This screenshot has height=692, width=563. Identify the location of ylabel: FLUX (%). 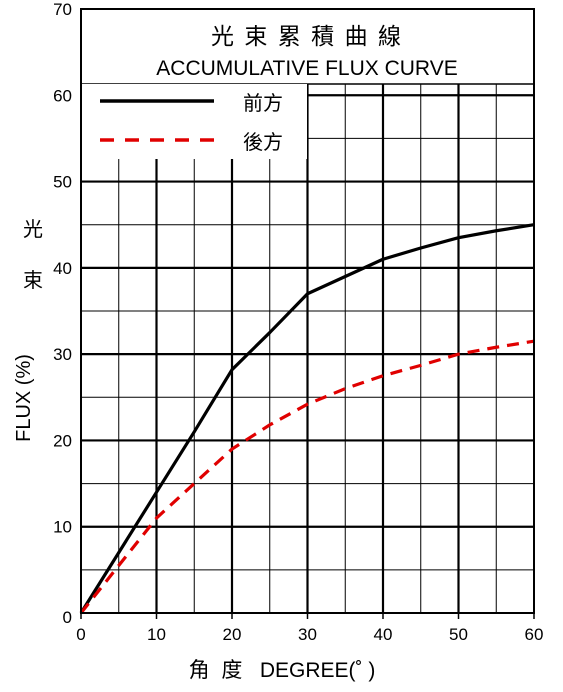
(24, 398).